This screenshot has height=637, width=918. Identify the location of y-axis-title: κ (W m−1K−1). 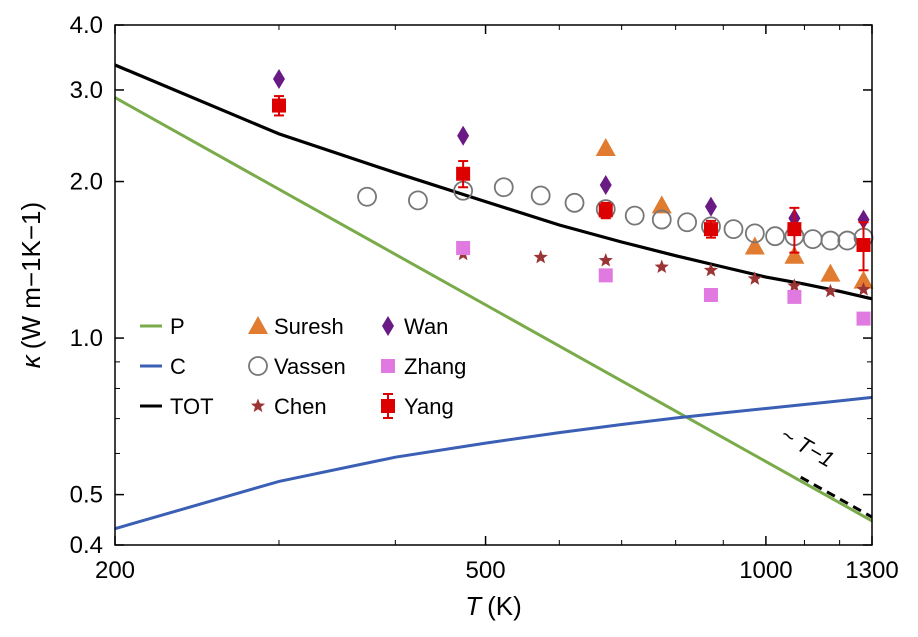
(31, 285).